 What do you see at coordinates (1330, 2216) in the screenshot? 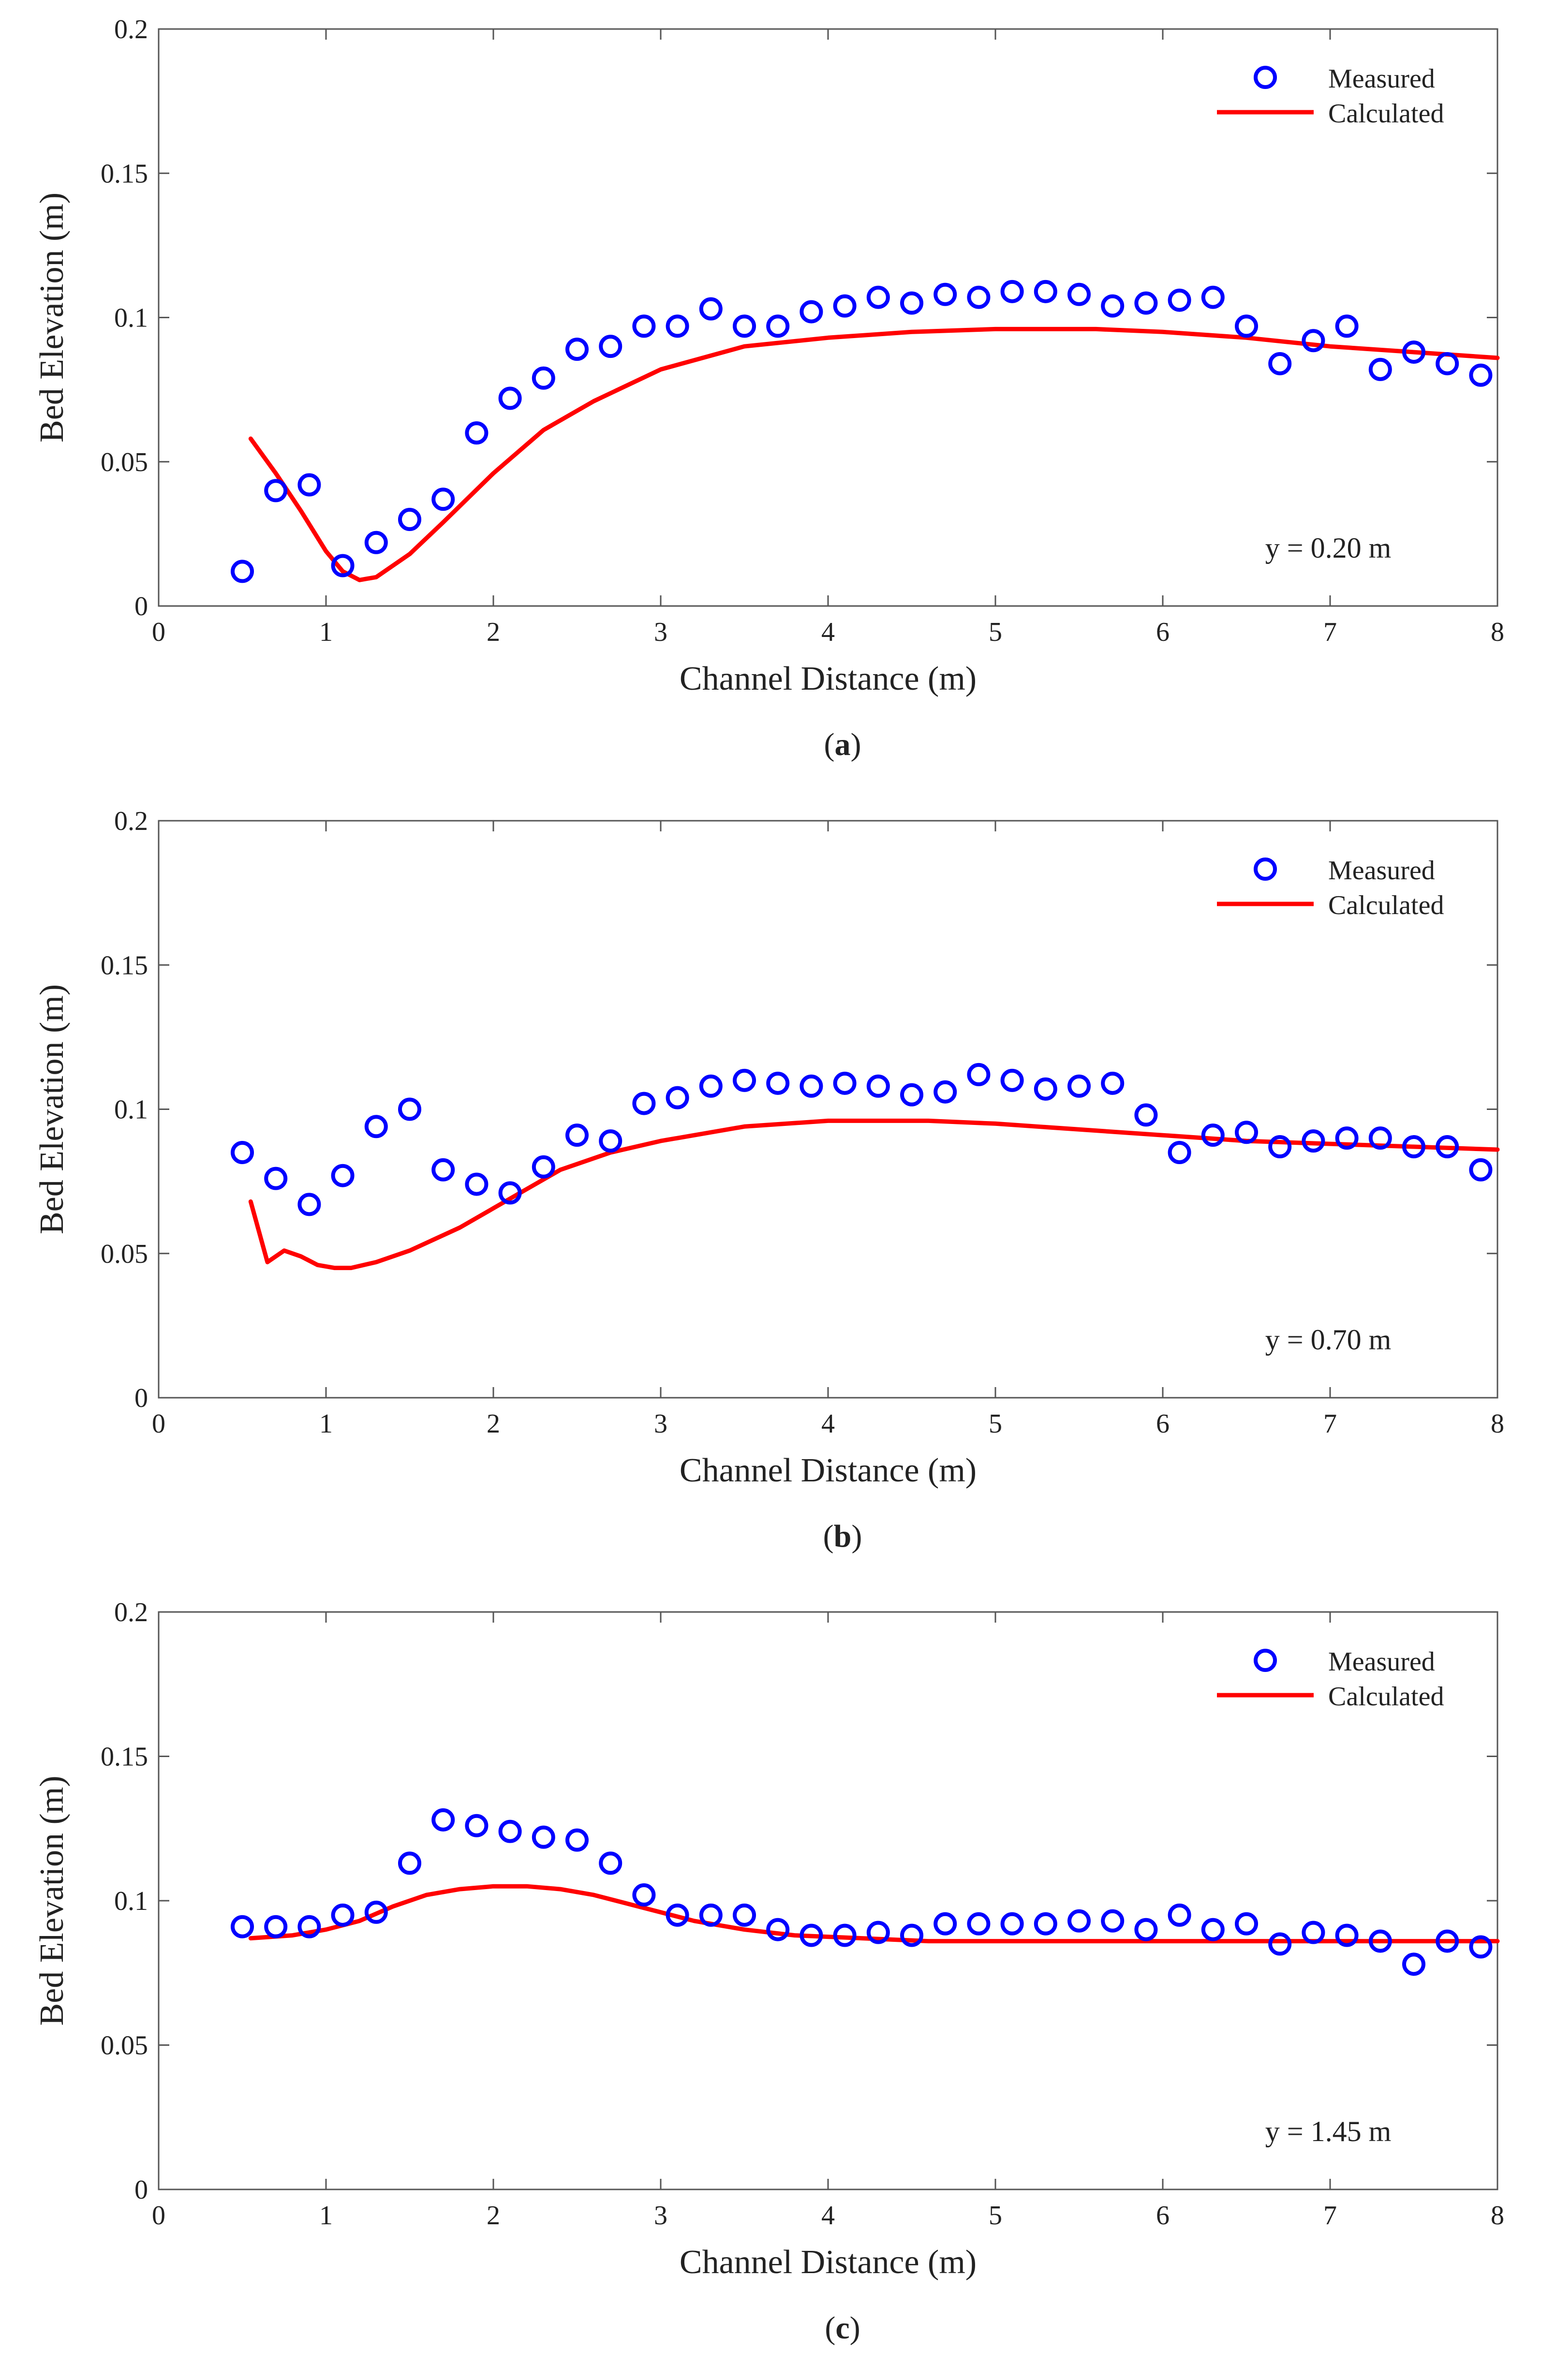
I see `x-tick-label: 7` at bounding box center [1330, 2216].